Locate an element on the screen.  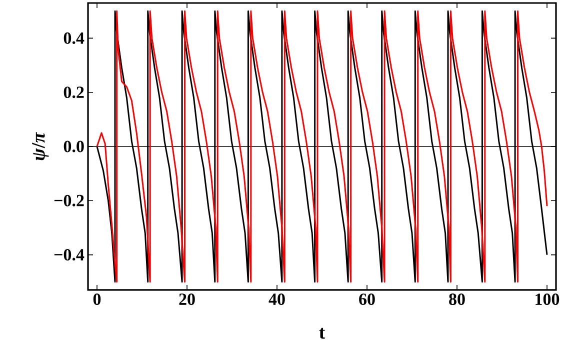
x-tick-label: 80 is located at coordinates (457, 299).